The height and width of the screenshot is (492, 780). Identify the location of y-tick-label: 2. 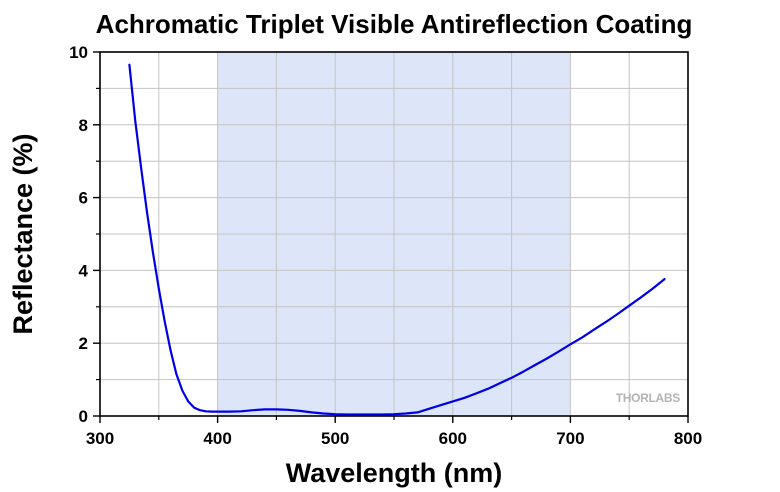
(83, 343).